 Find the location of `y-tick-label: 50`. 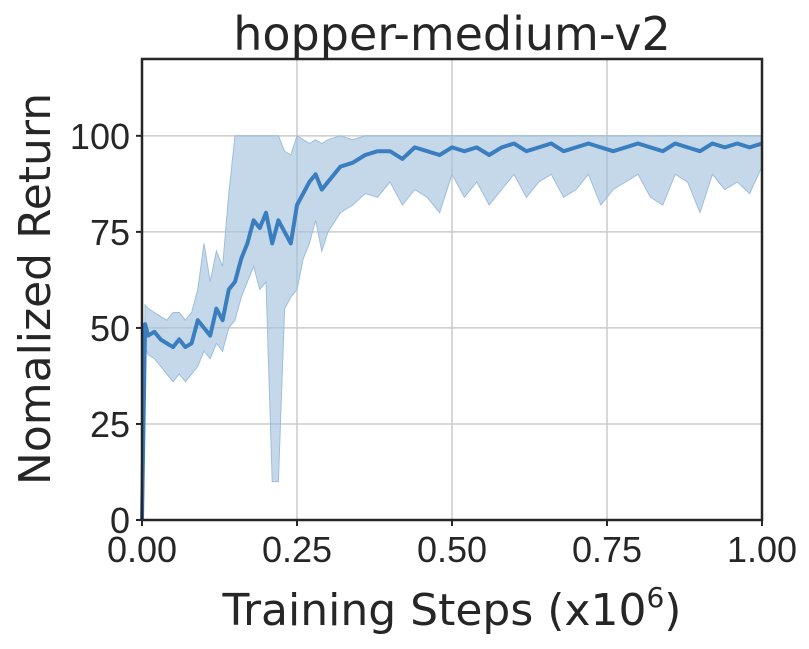

y-tick-label: 50 is located at coordinates (110, 328).